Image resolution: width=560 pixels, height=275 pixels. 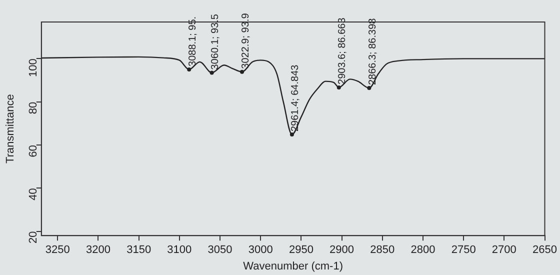 I want to click on x-tick-label: 2950, so click(x=301, y=250).